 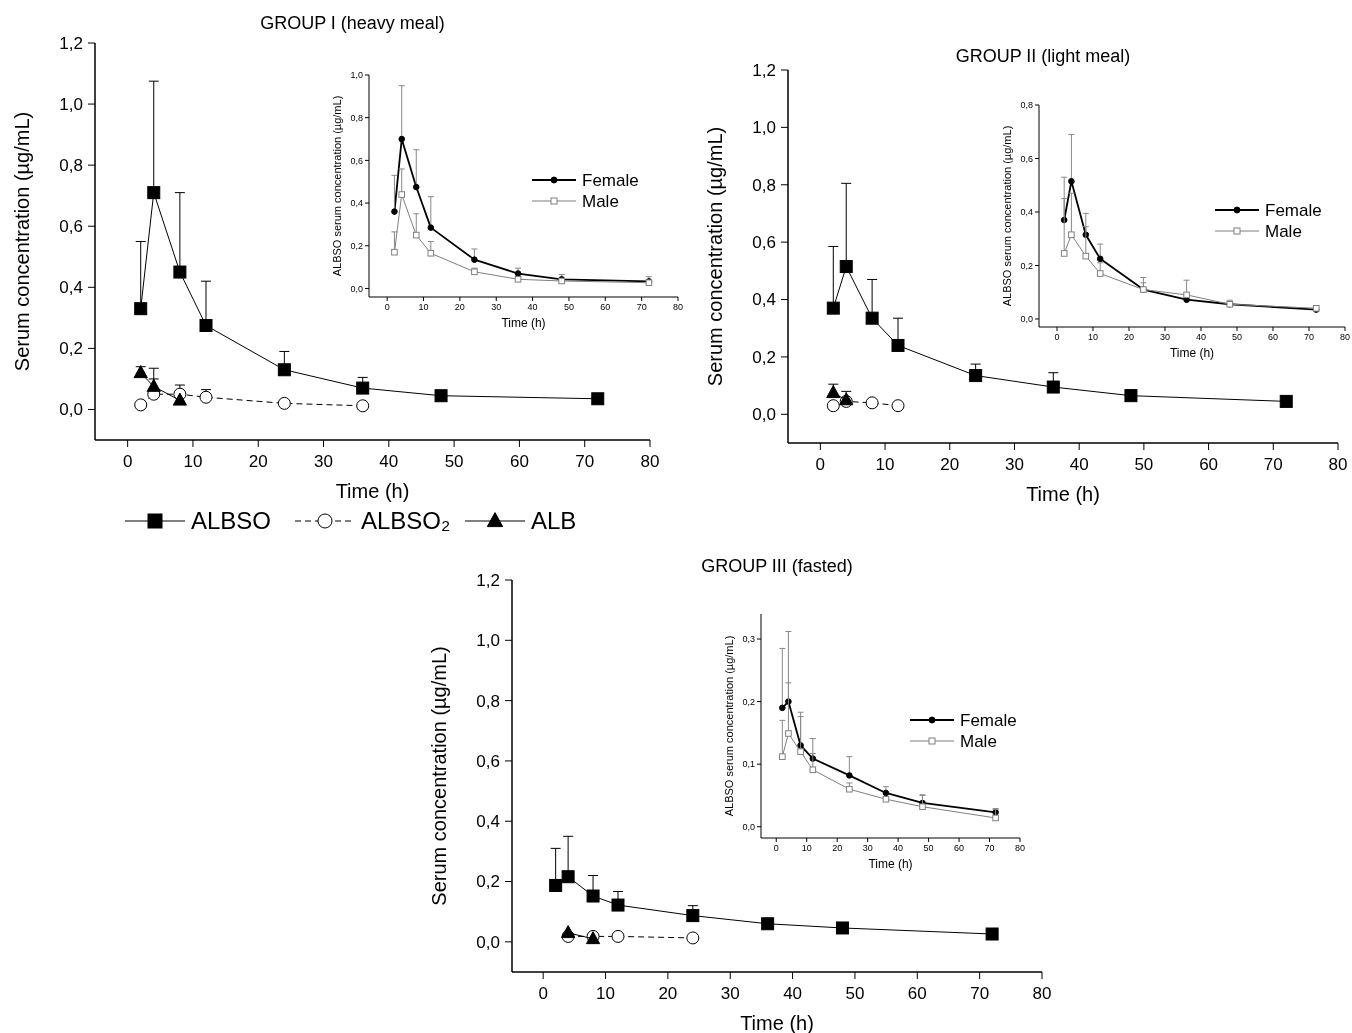 I want to click on chart-title: GROUP I (heavy meal), so click(x=352, y=23).